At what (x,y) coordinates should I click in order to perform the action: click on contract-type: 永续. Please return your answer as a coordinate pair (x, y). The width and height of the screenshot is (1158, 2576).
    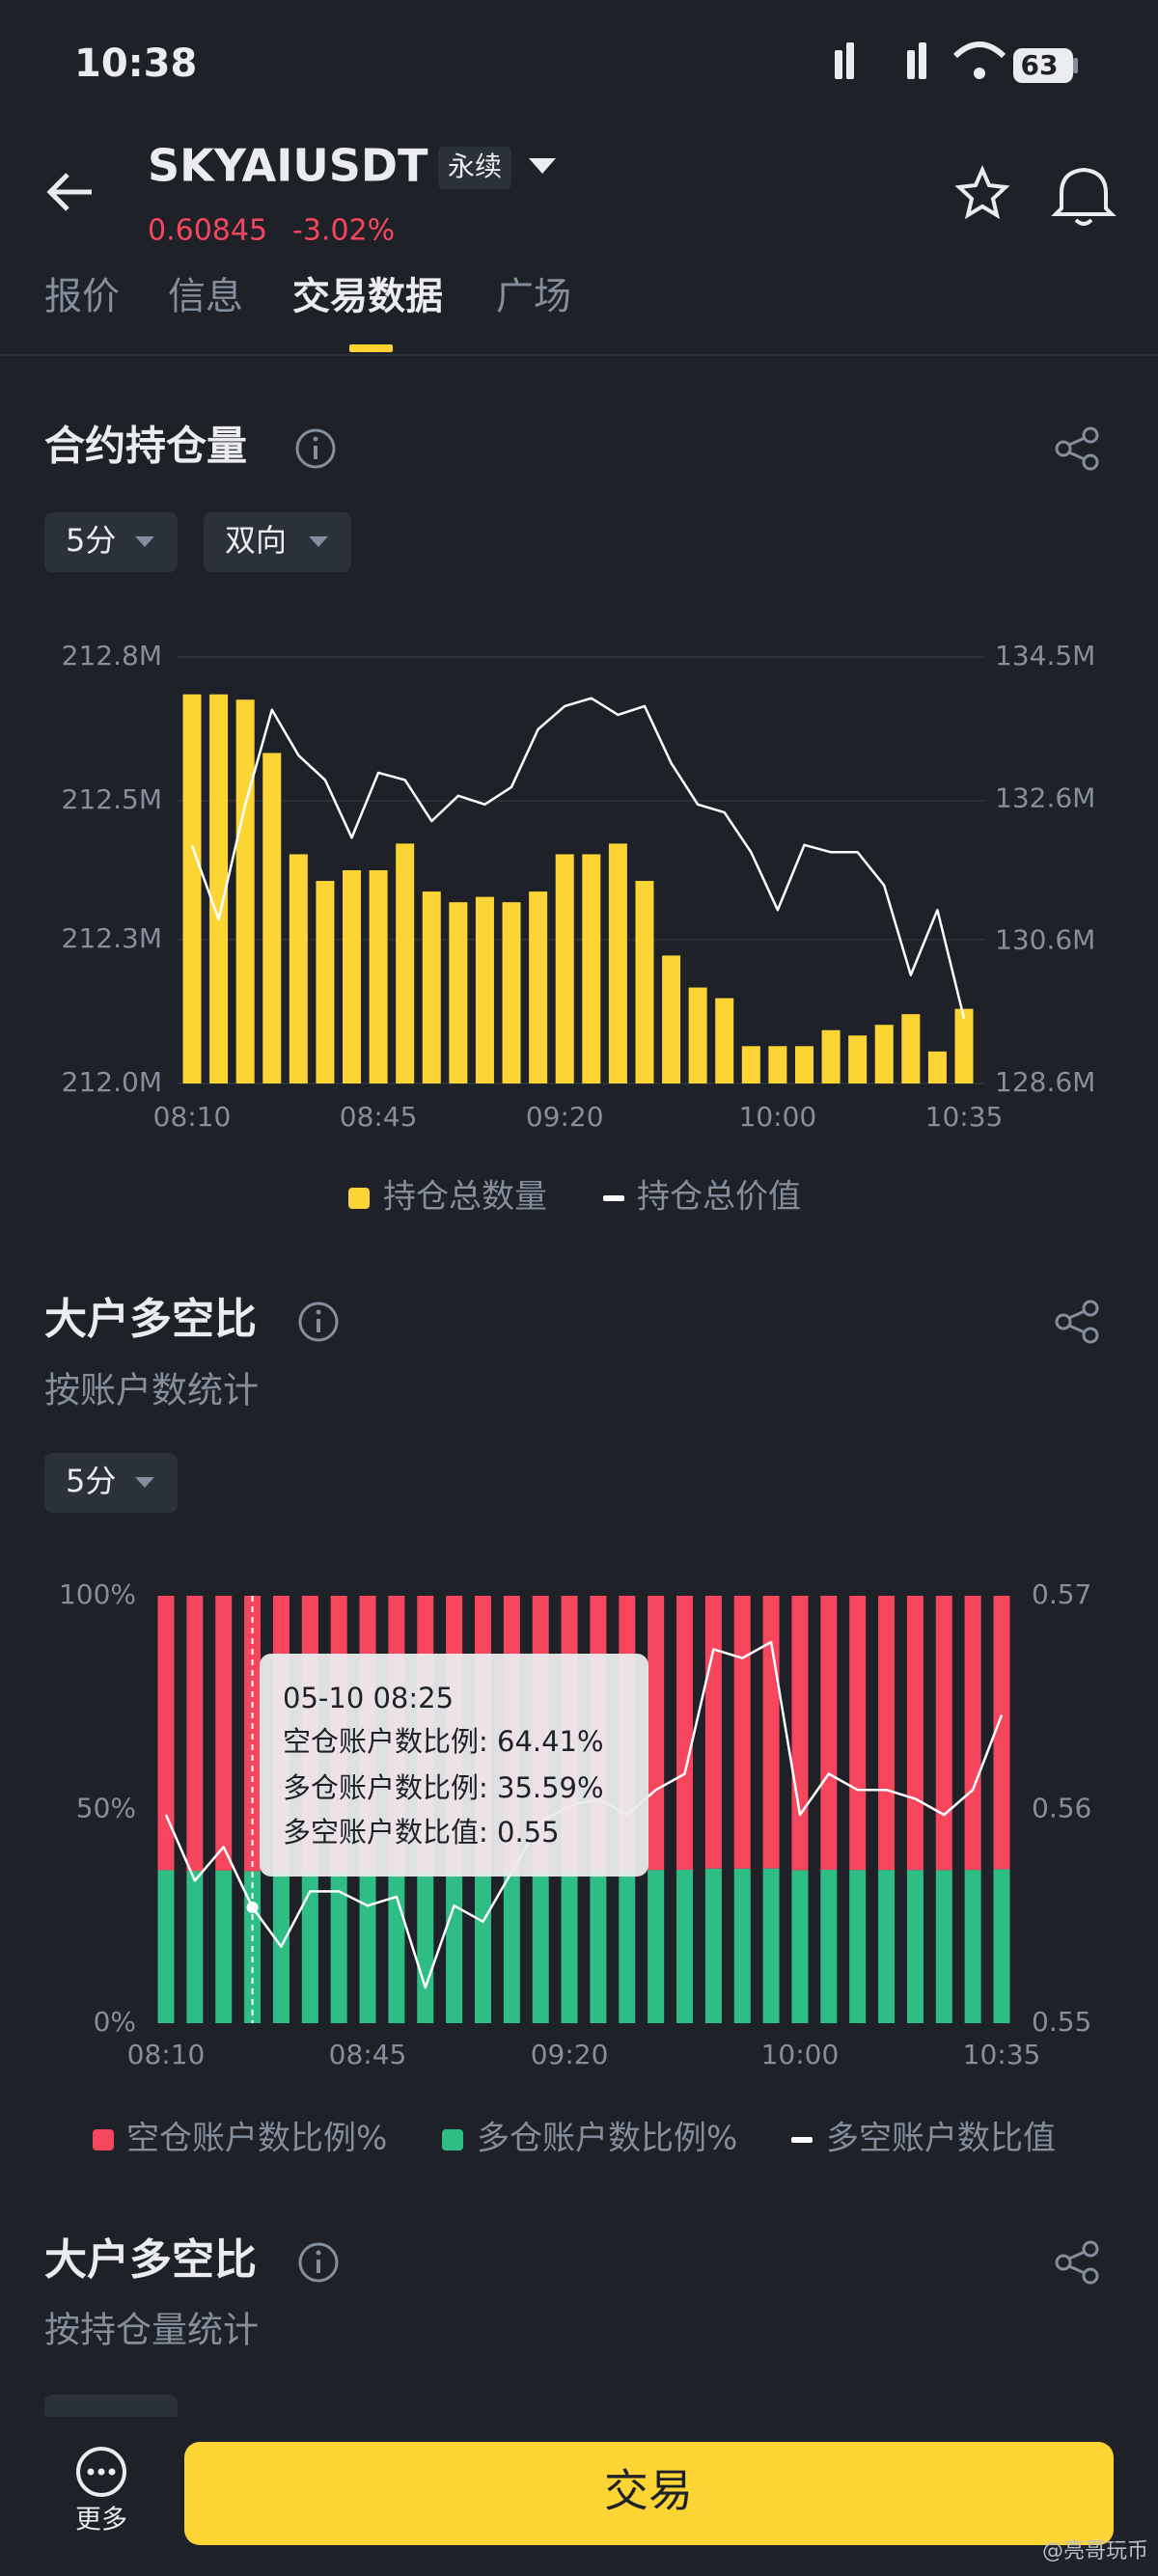
    Looking at the image, I should click on (475, 167).